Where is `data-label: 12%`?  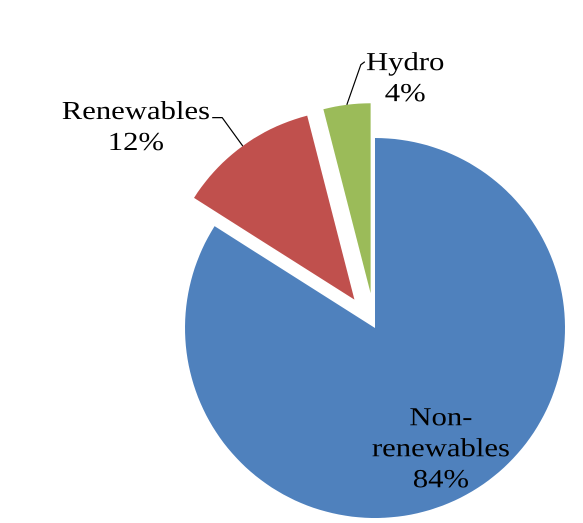 data-label: 12% is located at coordinates (136, 141).